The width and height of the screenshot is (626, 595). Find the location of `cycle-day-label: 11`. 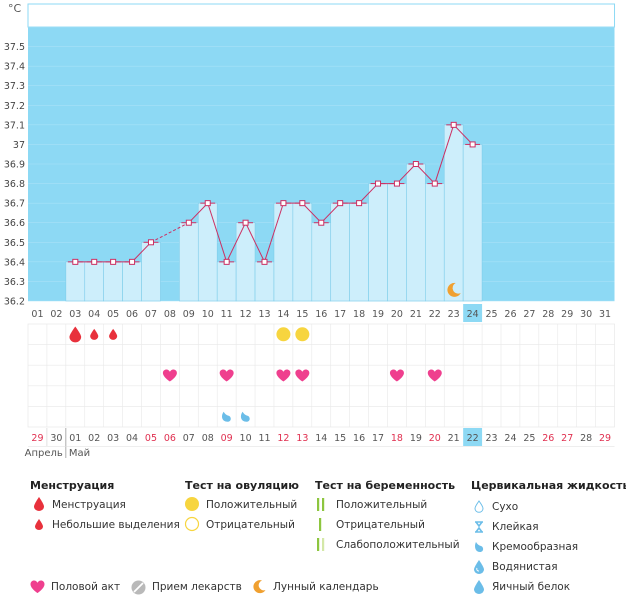

cycle-day-label: 11 is located at coordinates (227, 314).